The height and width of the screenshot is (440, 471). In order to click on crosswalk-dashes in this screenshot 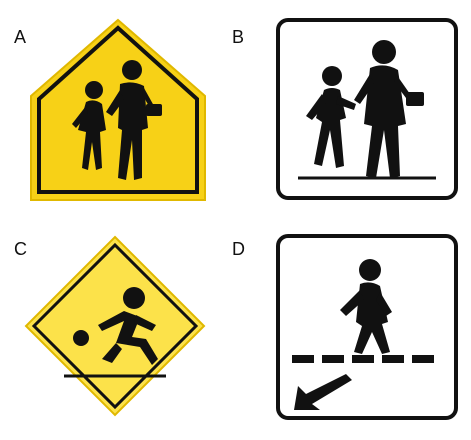, I will do `click(363, 359)`.